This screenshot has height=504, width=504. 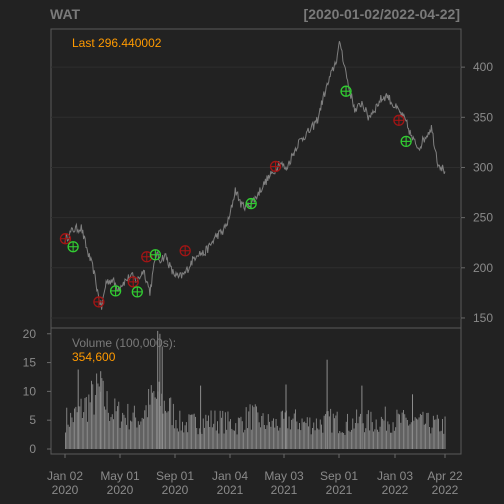 I want to click on price-tick-label: 350, so click(x=483, y=117).